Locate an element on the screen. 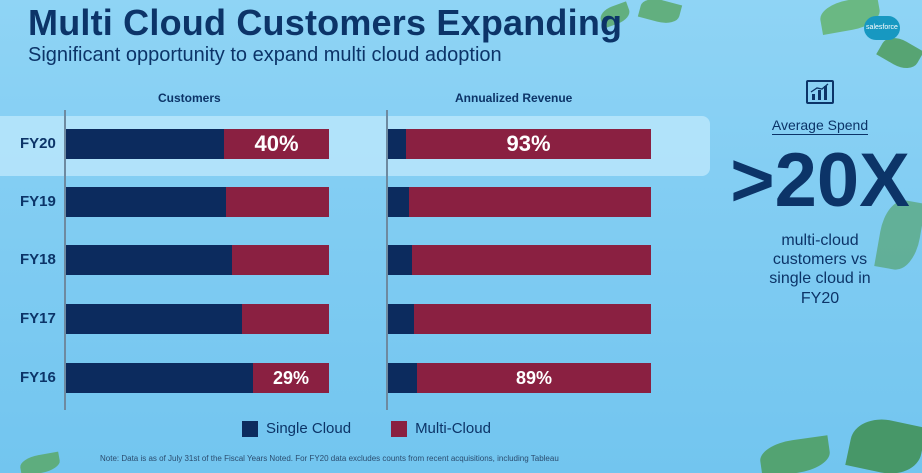 The image size is (922, 473). category-label-fy20: FY20 is located at coordinates (38, 143).